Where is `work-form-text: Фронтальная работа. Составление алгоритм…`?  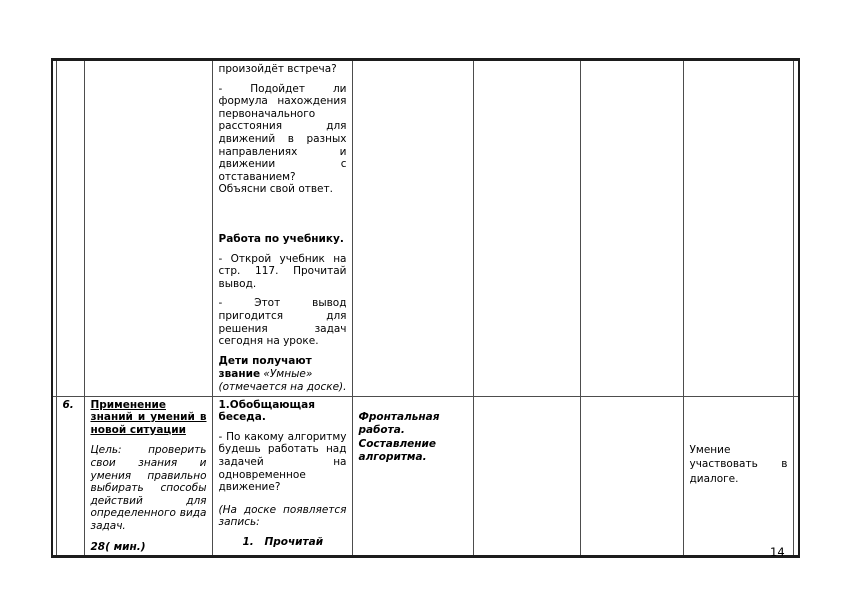 work-form-text: Фронтальная работа. Составление алгоритм… is located at coordinates (399, 437).